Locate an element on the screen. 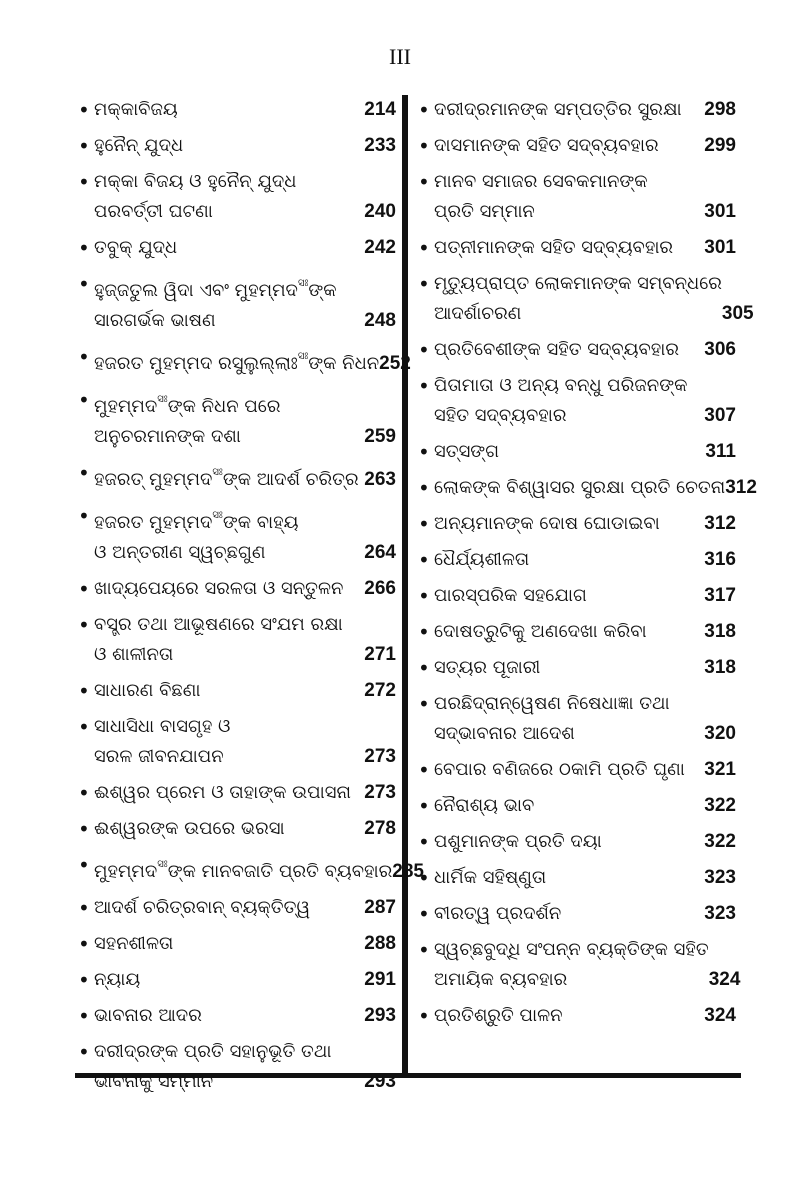  entry-line: ସହିତ ସଦ୍‌ବ୍ୟବହାର is located at coordinates (561, 416).